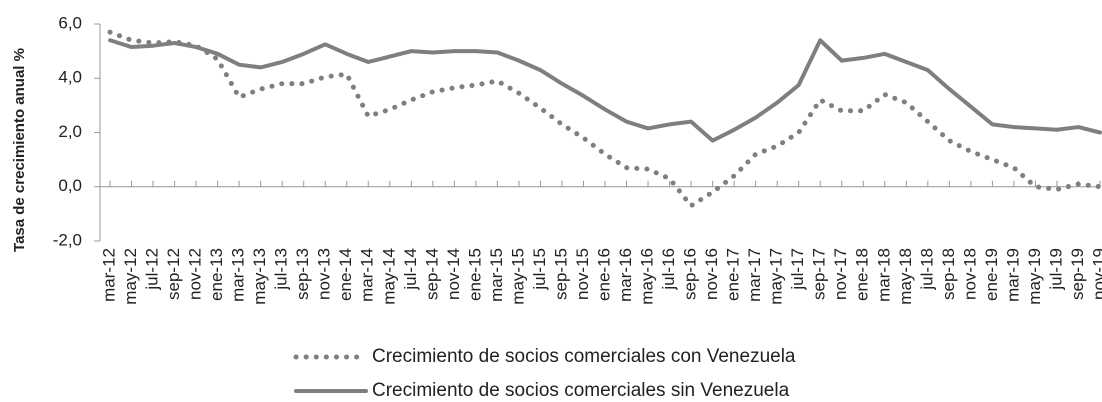  Describe the element at coordinates (324, 274) in the screenshot. I see `x-tick-label: nov-13` at that location.